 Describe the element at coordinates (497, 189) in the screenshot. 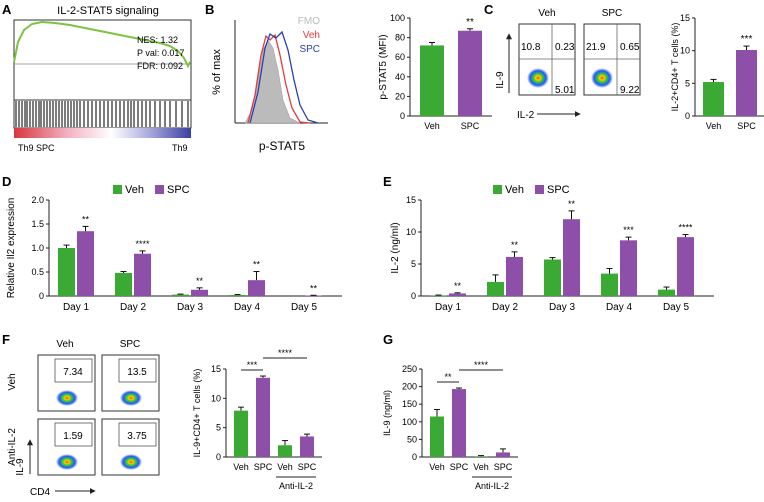

I see `chart-e-legend-veh-swatch` at that location.